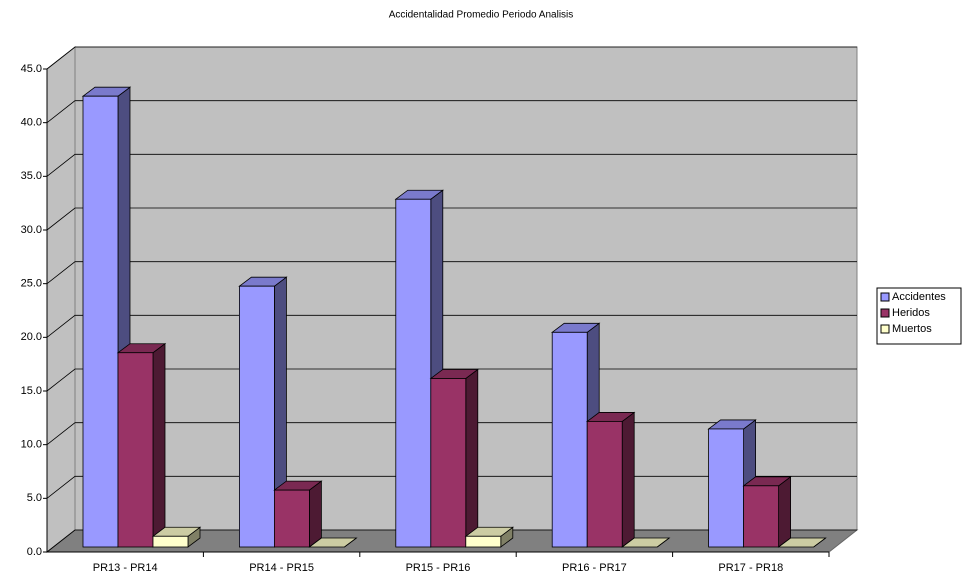 The height and width of the screenshot is (580, 962). I want to click on y-tick-label: 25.0, so click(31, 284).